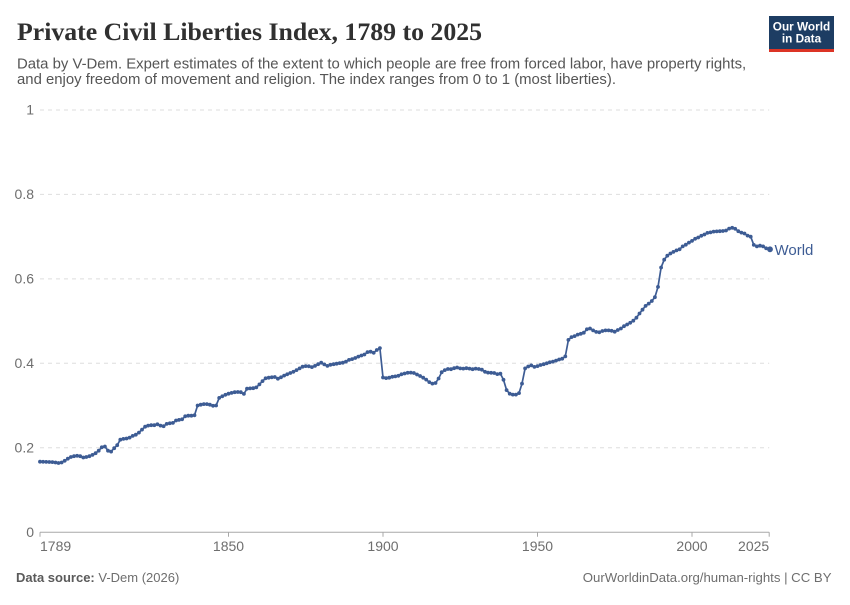 The height and width of the screenshot is (605, 850). I want to click on svg-text: 2000, so click(691, 546).